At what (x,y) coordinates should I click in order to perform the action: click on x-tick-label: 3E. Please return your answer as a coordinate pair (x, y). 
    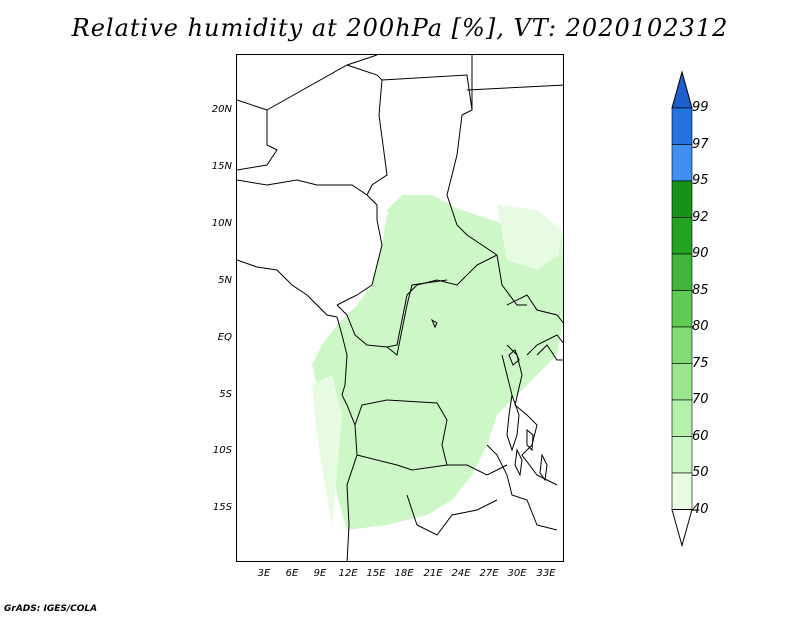
    Looking at the image, I should click on (264, 573).